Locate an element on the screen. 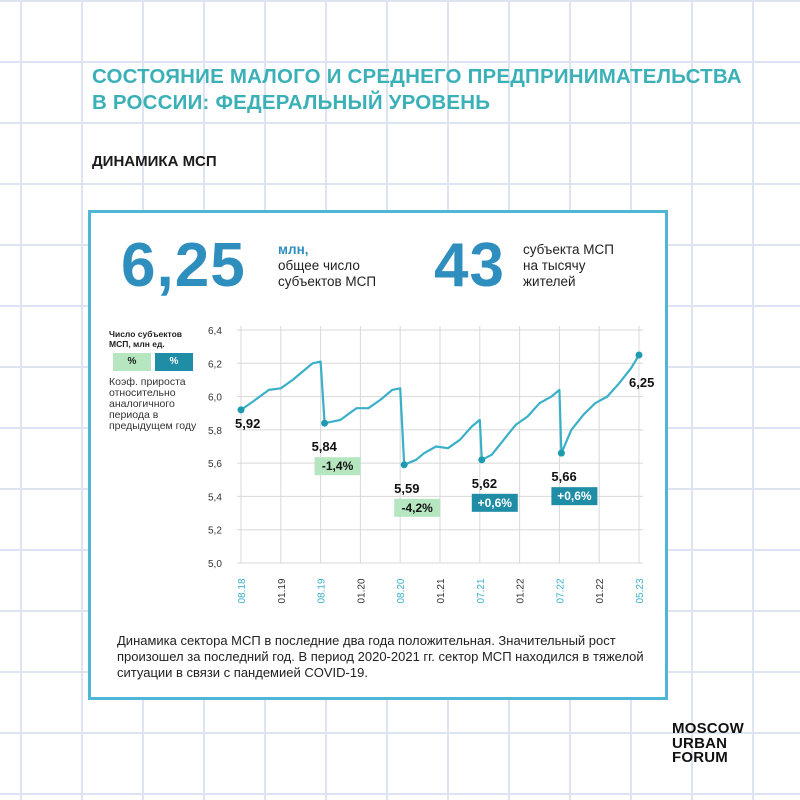  kpi-total-note: млн, общее число субъектов МСП is located at coordinates (327, 266).